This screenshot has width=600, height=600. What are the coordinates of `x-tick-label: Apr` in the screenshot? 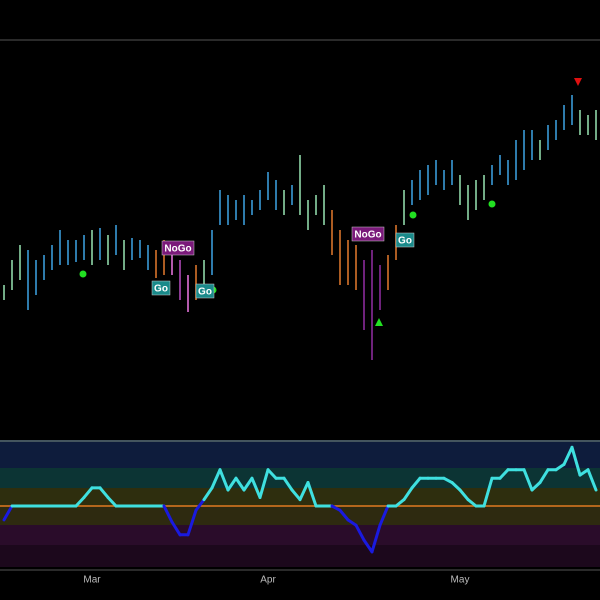 It's located at (268, 580).